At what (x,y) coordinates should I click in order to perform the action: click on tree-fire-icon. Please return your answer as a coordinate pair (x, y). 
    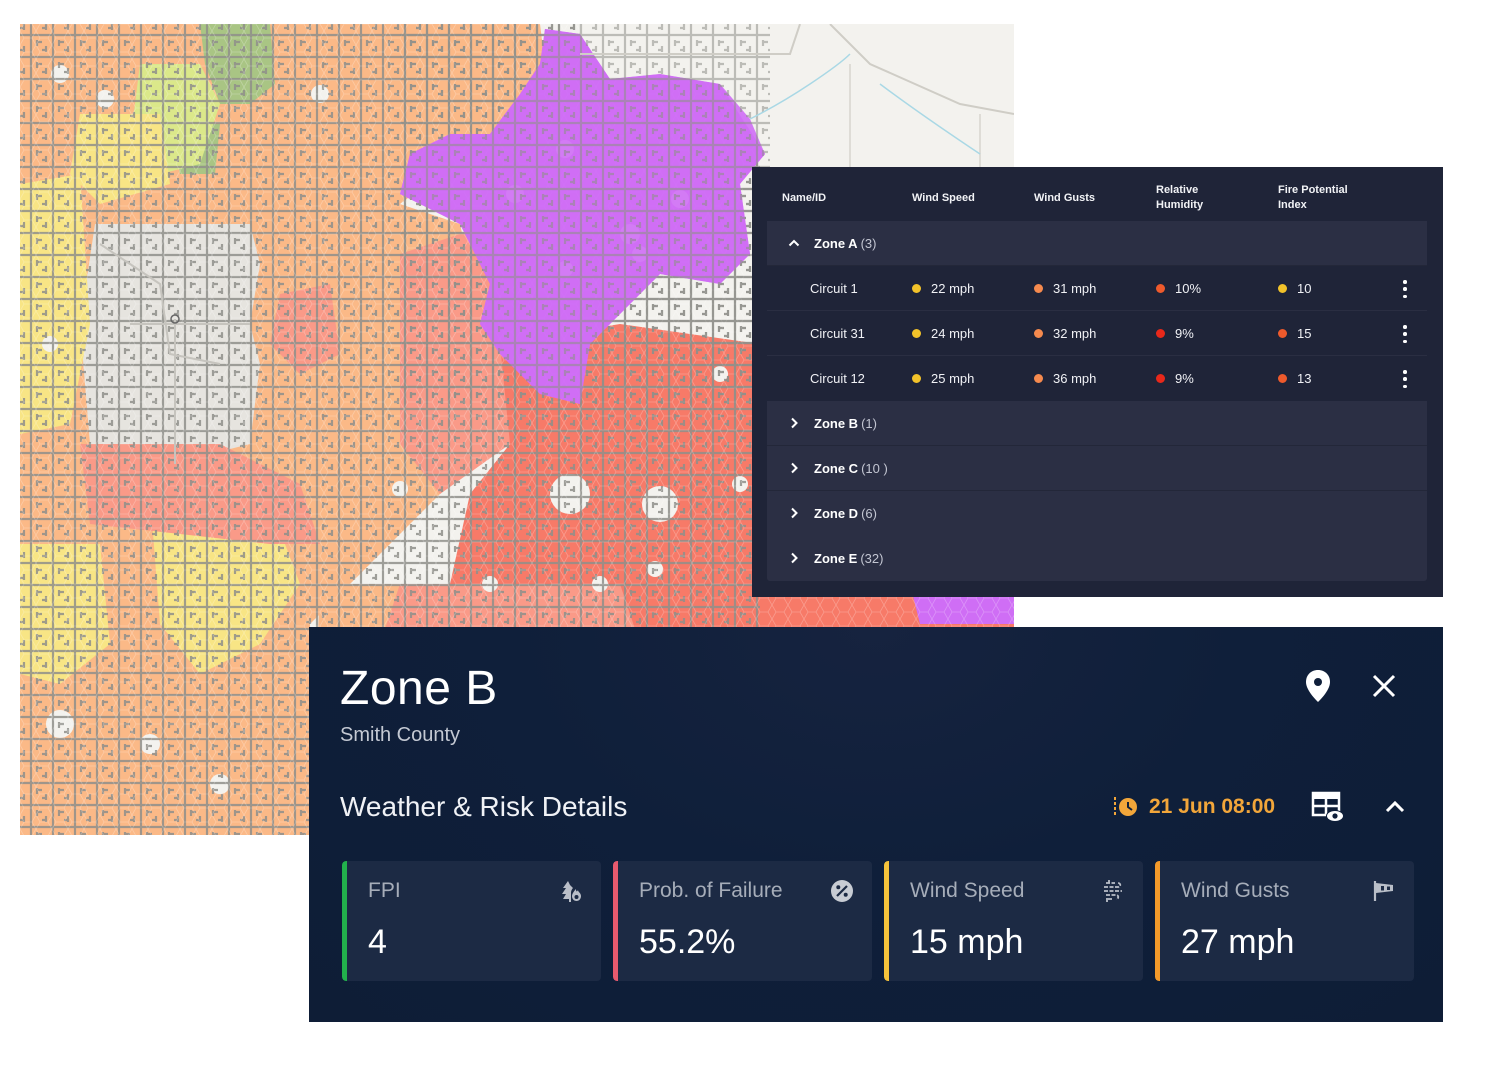
    Looking at the image, I should click on (571, 891).